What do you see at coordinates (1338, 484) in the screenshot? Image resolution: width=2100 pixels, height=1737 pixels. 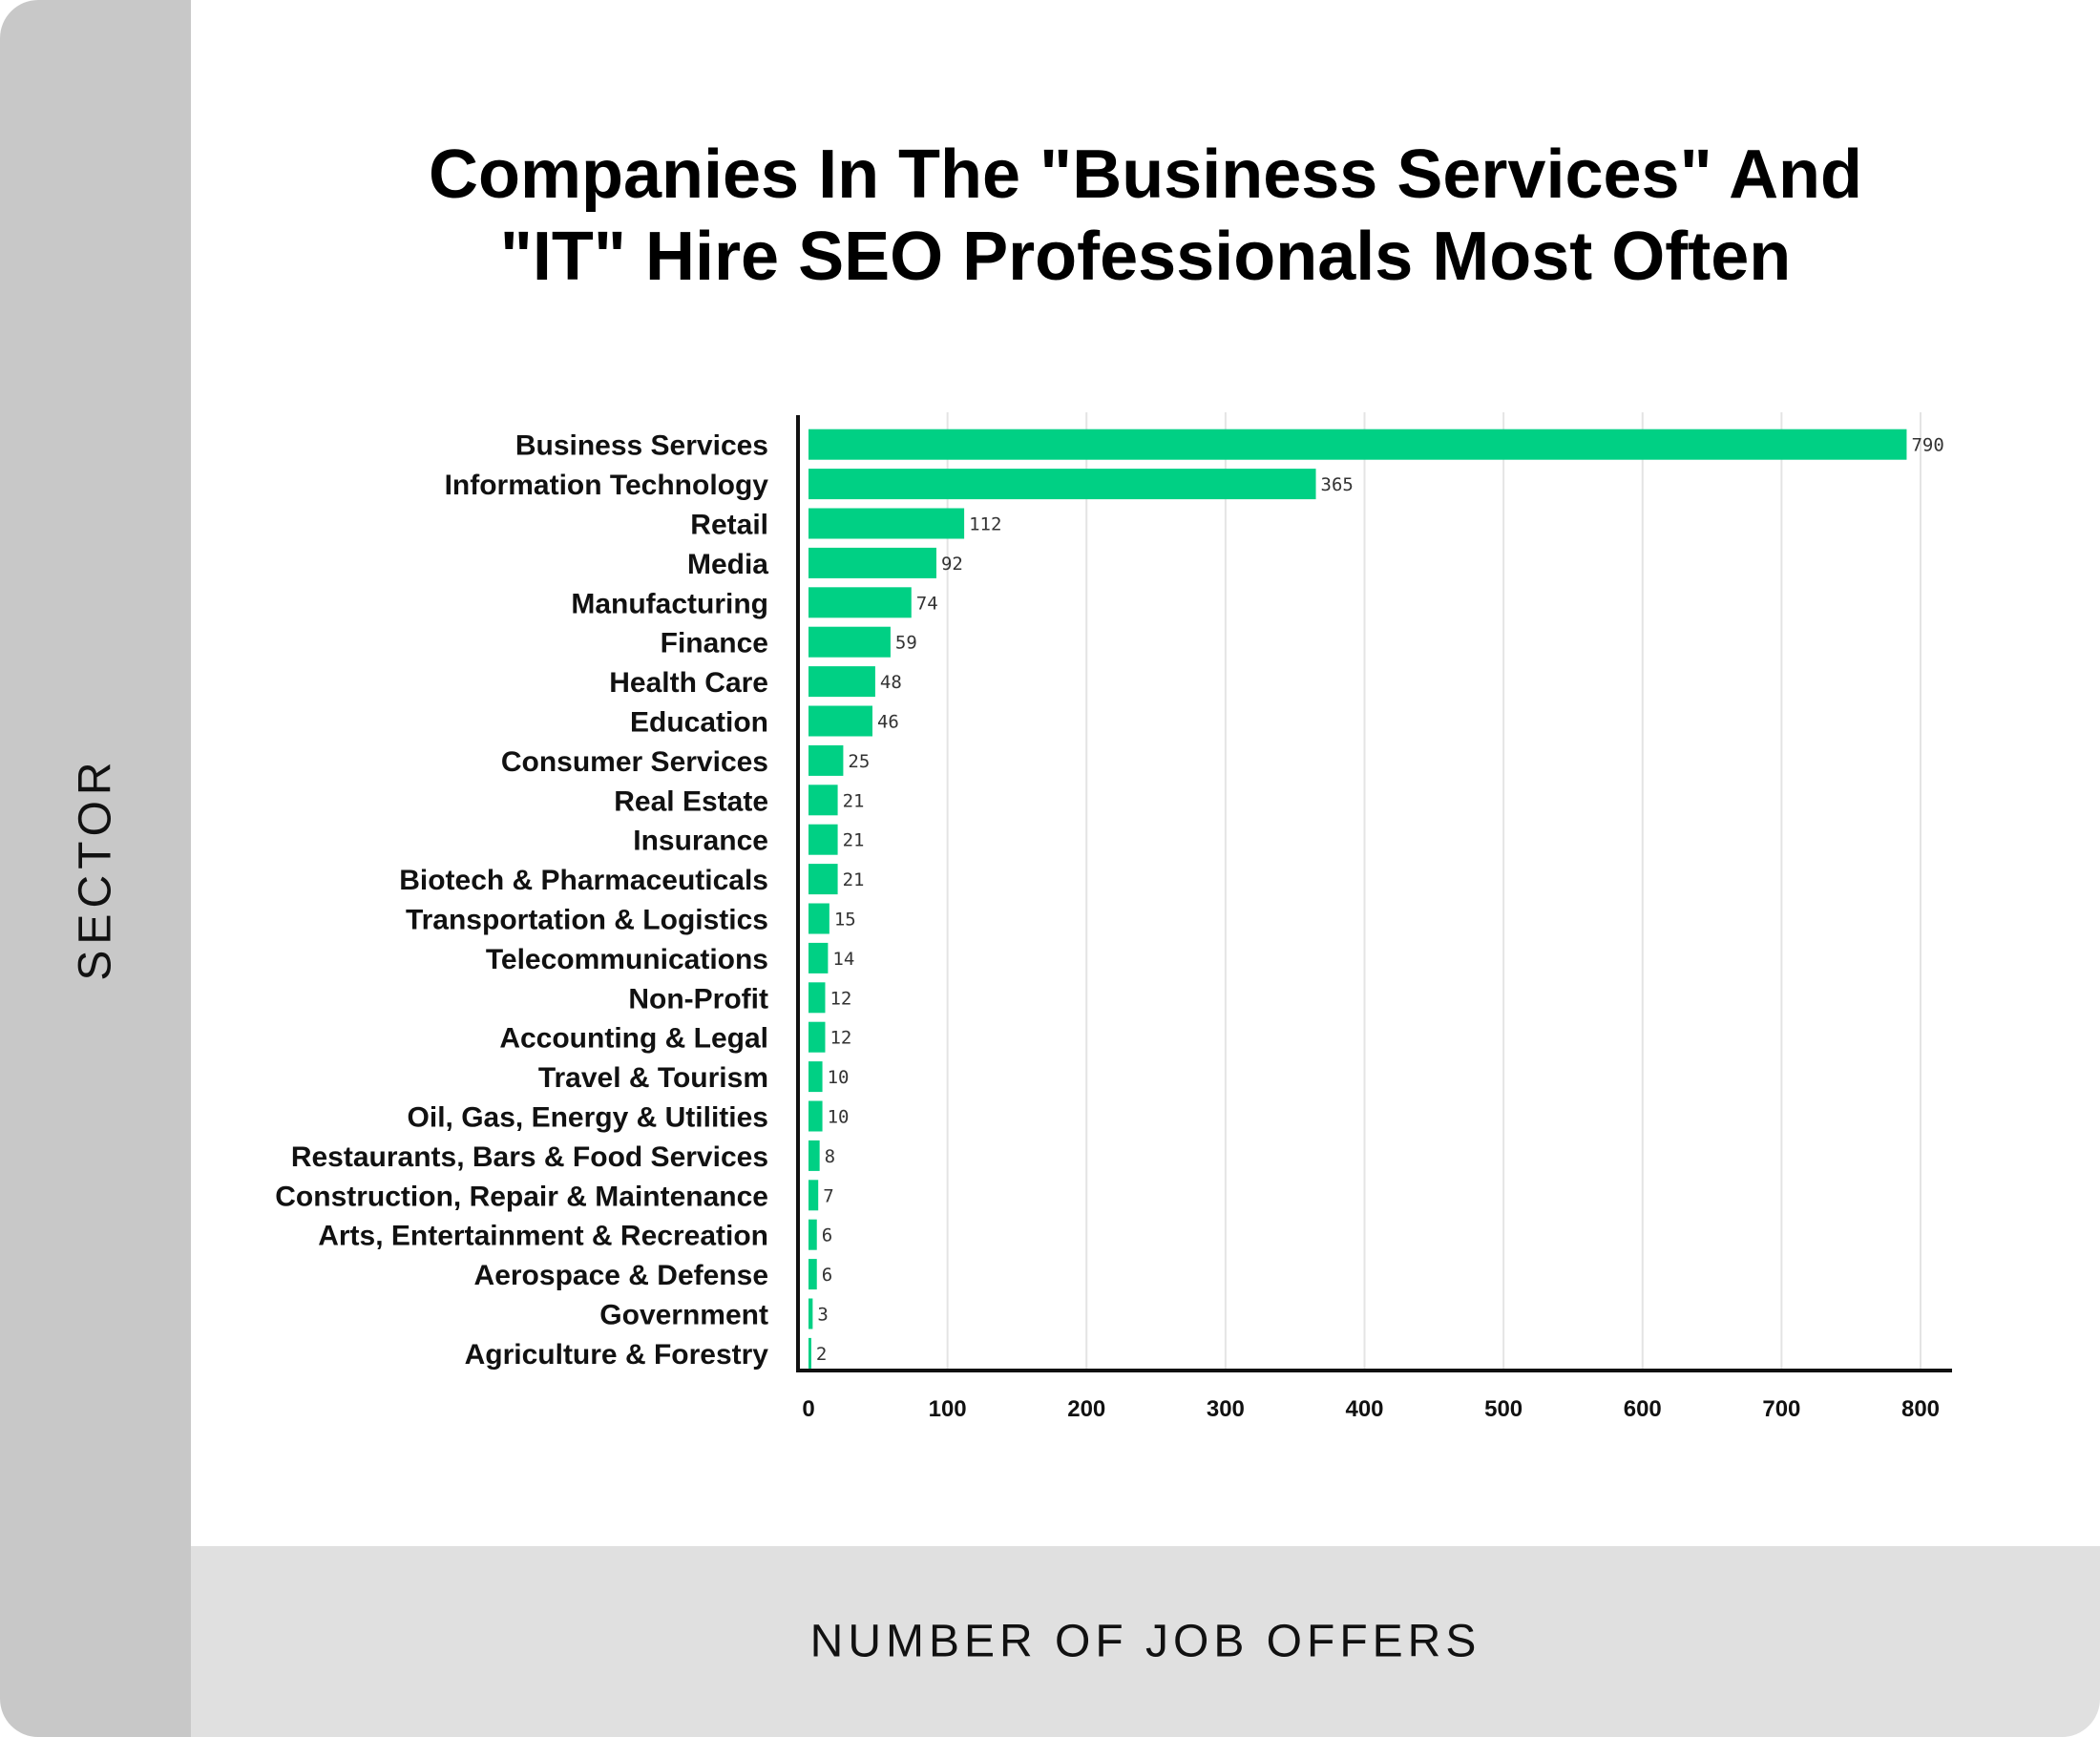 I see `value-label: 365` at bounding box center [1338, 484].